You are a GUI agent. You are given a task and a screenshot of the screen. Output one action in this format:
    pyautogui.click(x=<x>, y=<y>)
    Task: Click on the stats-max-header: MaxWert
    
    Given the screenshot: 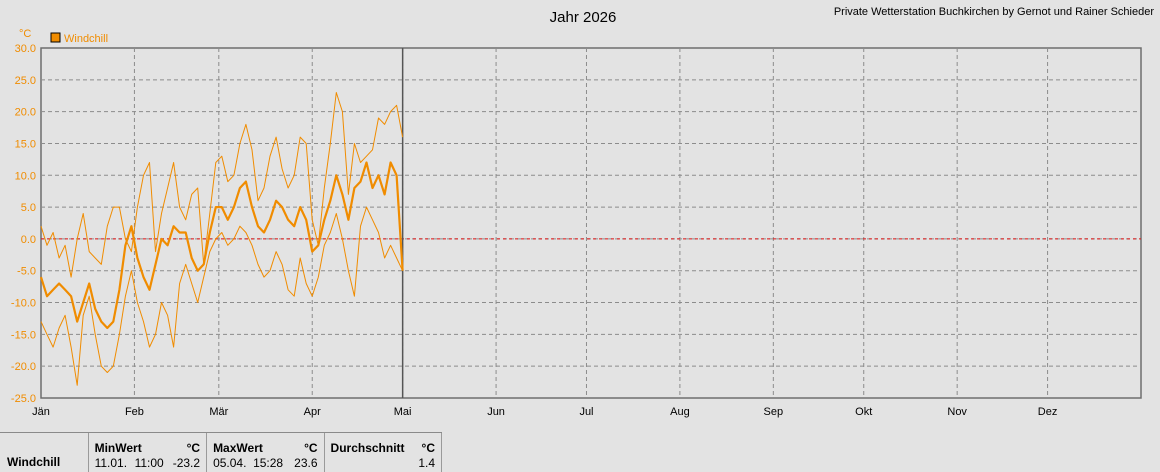 What is the action you would take?
    pyautogui.click(x=238, y=448)
    